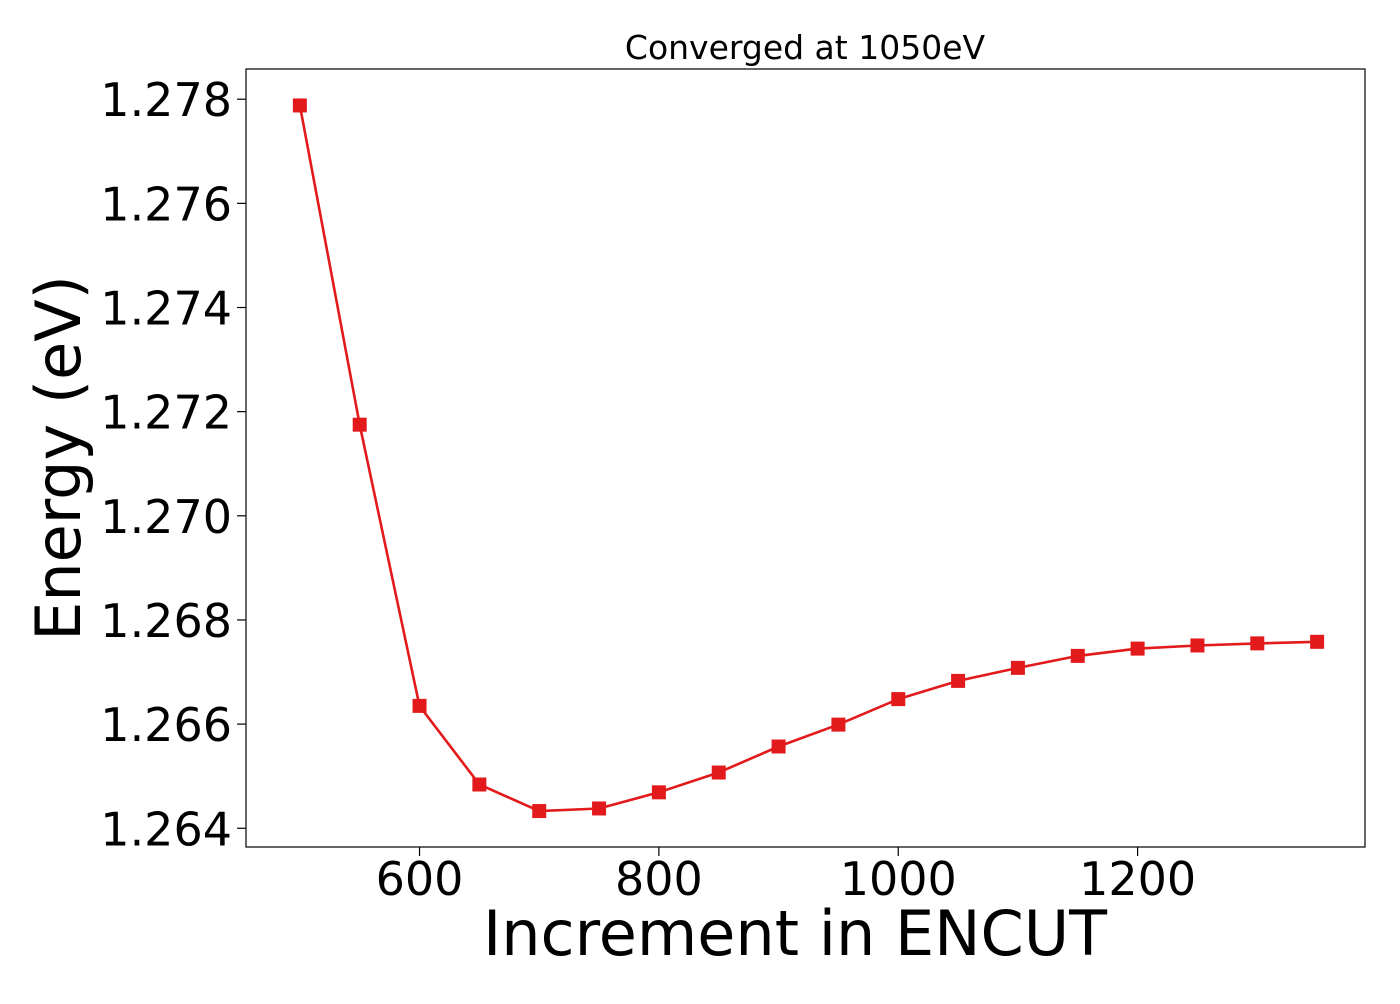  I want to click on y-axis-ticks: 1.264 1.266 1.268 1.270 1.272 1.274 1.276 1.278, so click(173, 464).